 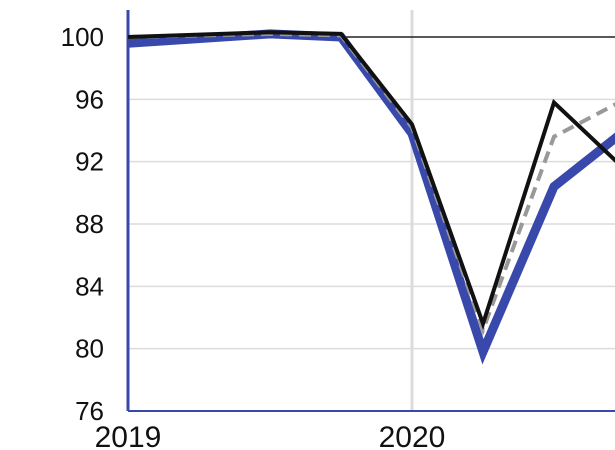 What do you see at coordinates (89, 99) in the screenshot?
I see `y-tick-label-96: 96` at bounding box center [89, 99].